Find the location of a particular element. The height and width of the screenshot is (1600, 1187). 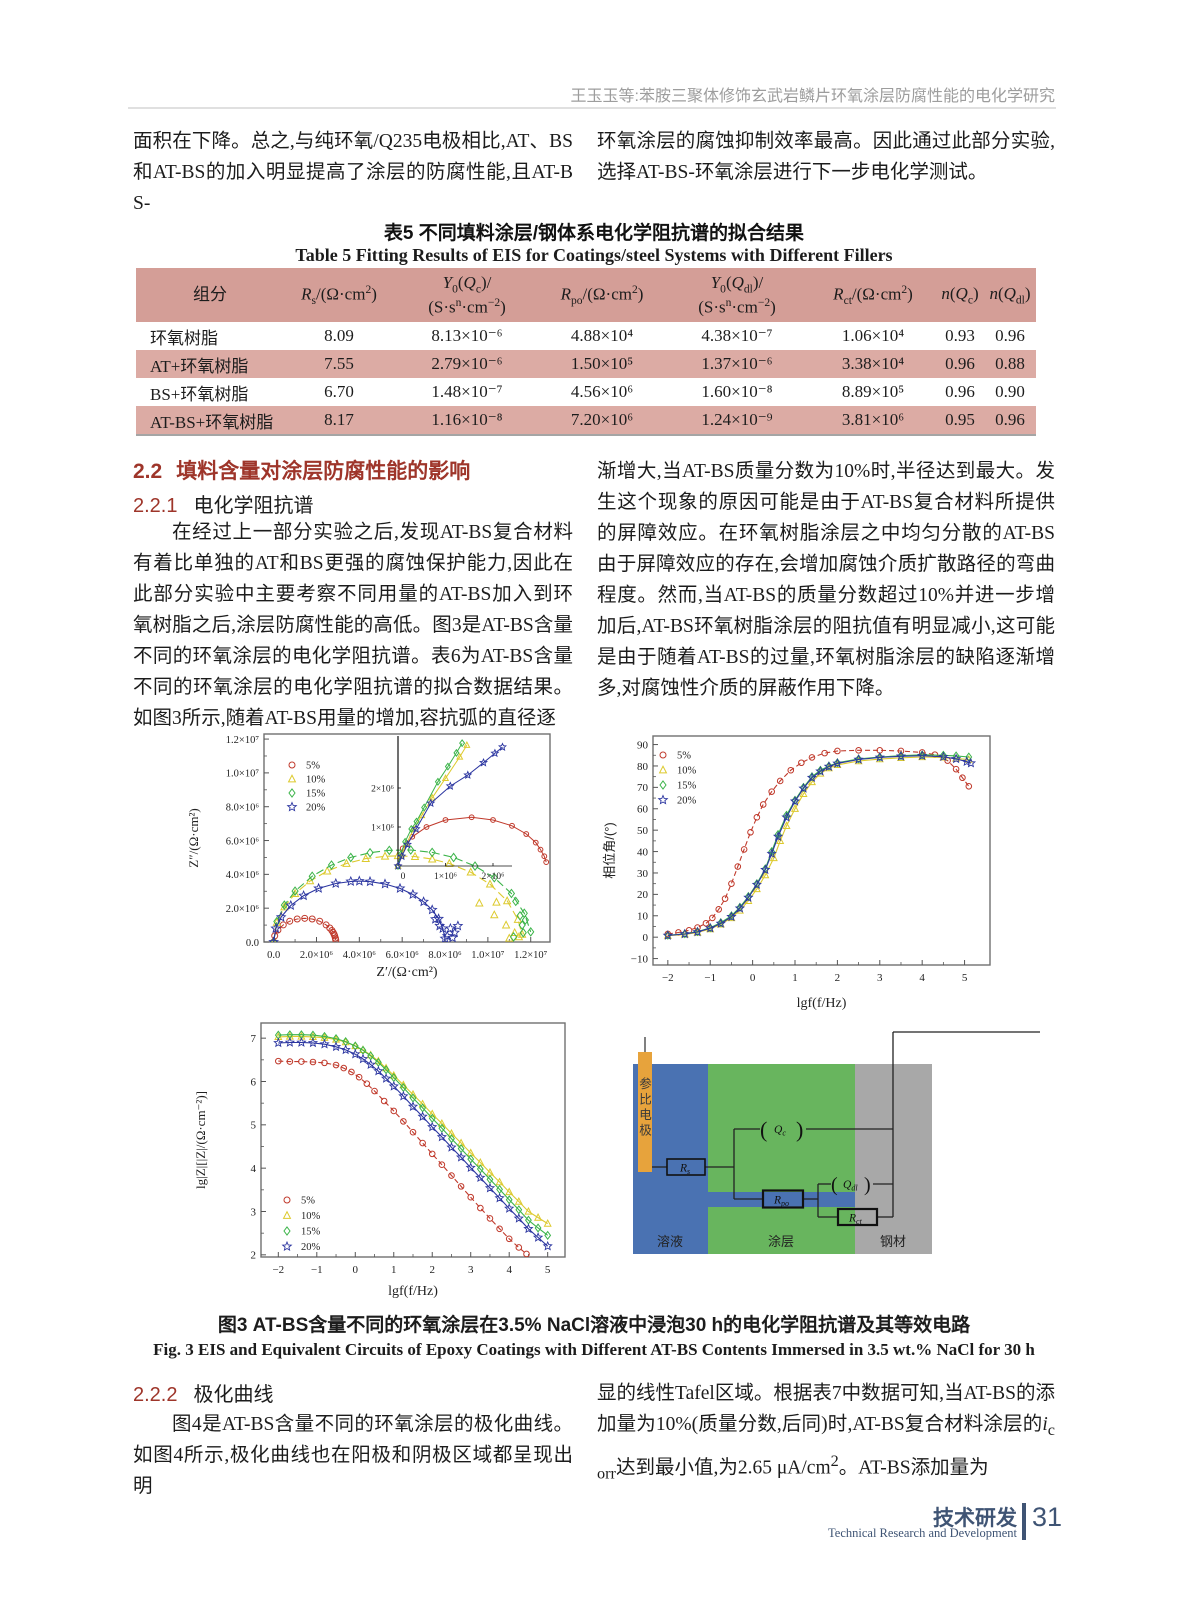

section-2-2-1-heading: 2.2.1 电化学阻抗谱 is located at coordinates (223, 503).